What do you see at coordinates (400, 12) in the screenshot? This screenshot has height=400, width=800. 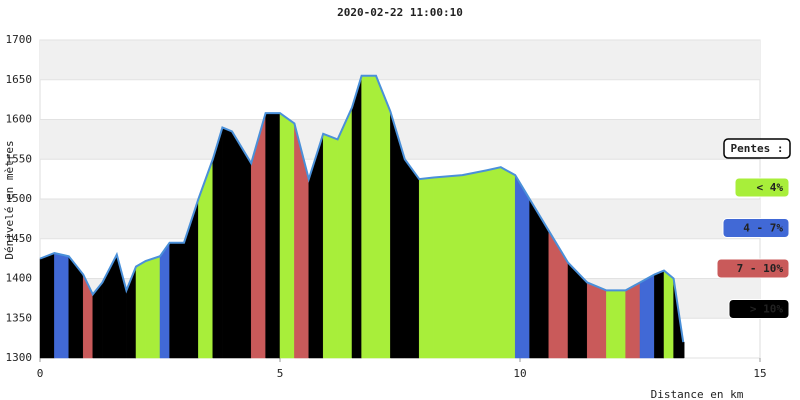 I see `chart-title: 2020-02-22 11:00:10` at bounding box center [400, 12].